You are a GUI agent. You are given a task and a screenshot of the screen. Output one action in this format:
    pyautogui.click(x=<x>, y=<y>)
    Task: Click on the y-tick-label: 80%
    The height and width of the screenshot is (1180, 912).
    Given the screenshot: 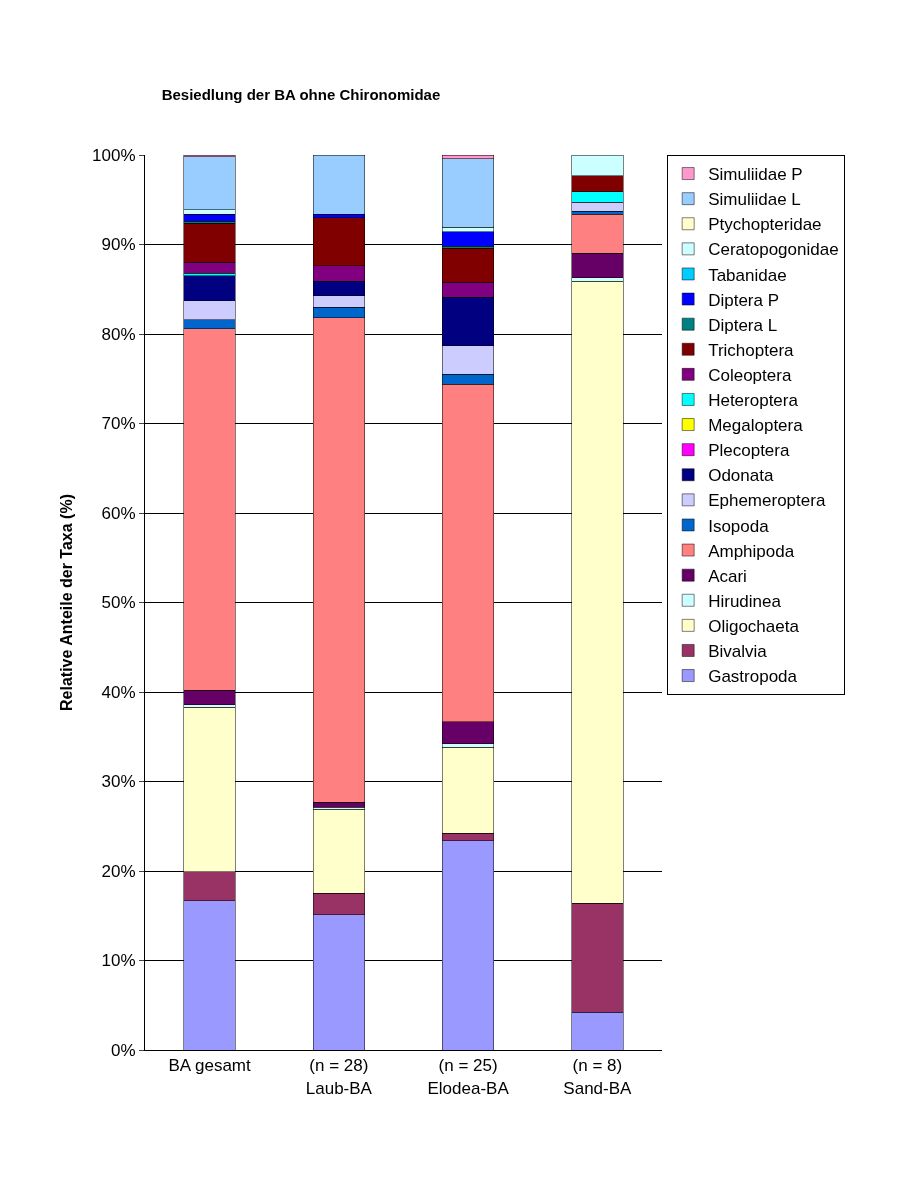 What is the action you would take?
    pyautogui.click(x=118, y=334)
    